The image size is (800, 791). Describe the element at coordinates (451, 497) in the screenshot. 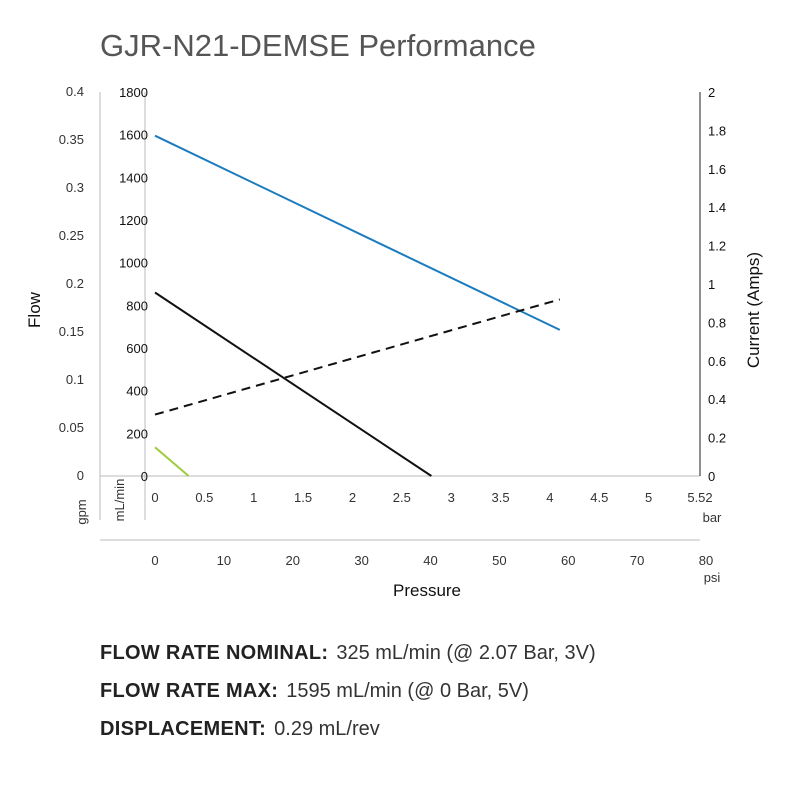

I see `bar-tick-label: 3` at that location.